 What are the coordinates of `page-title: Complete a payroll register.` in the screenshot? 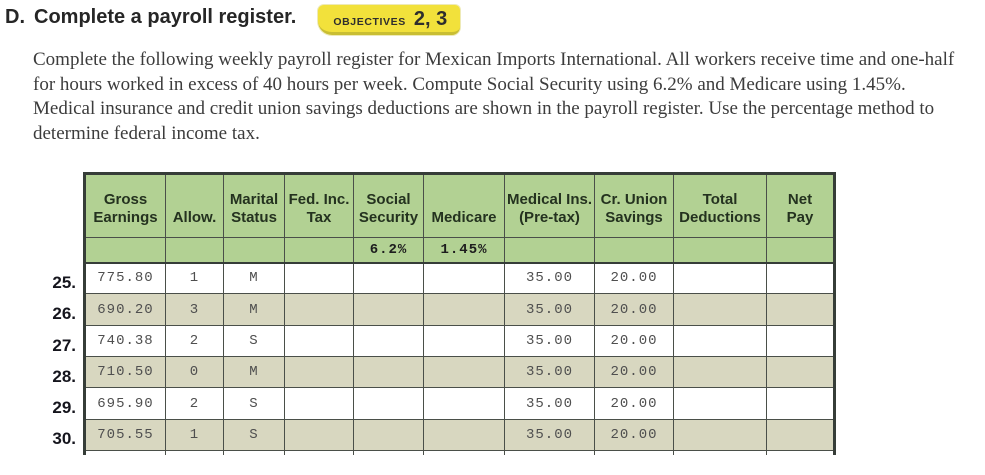 It's located at (165, 17).